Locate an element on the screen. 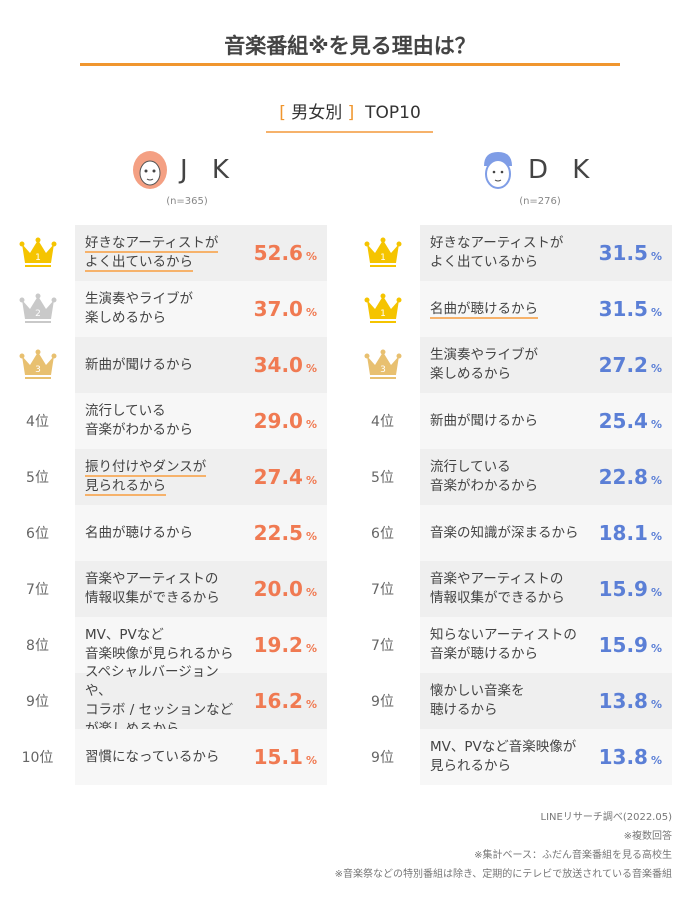 The image size is (700, 906). percent-value: 29.0% is located at coordinates (282, 421).